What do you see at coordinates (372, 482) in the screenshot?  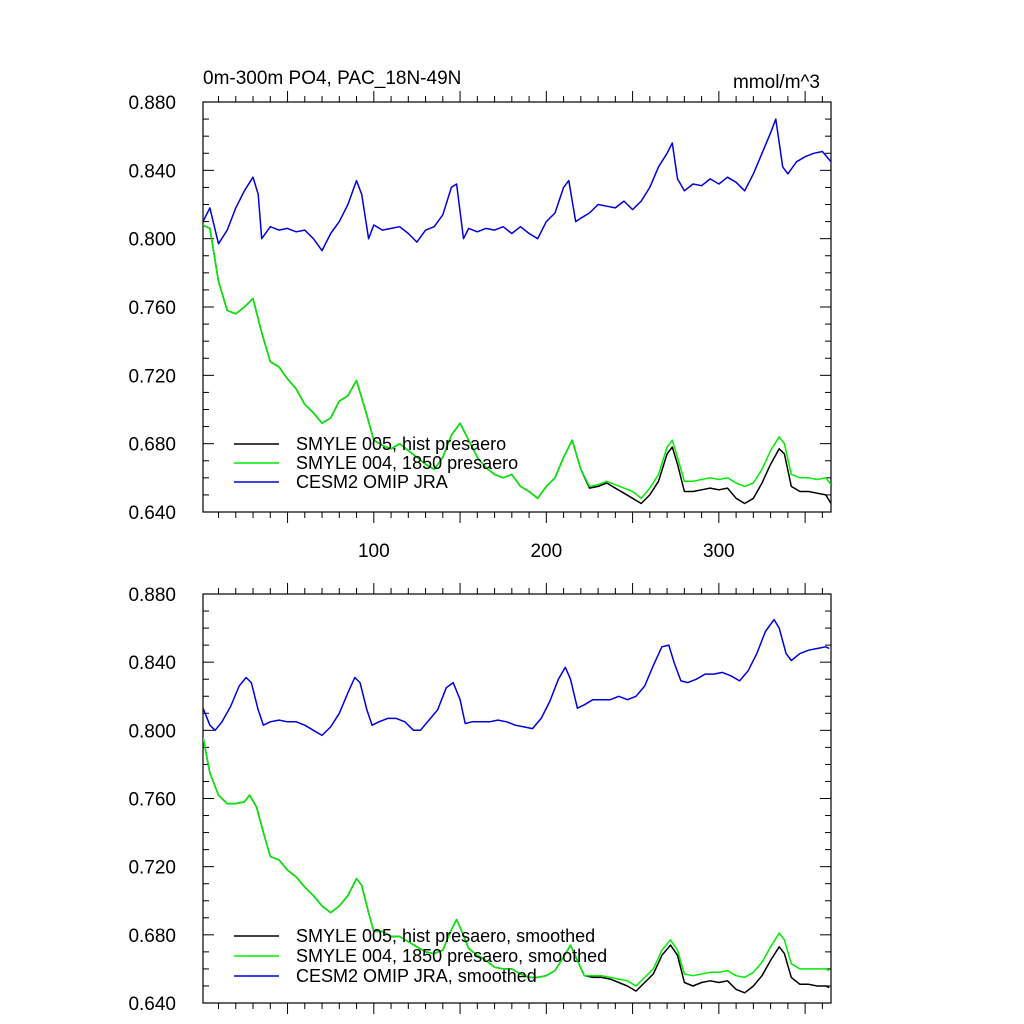 I see `legend-label: CESM2 OMIP JRA` at bounding box center [372, 482].